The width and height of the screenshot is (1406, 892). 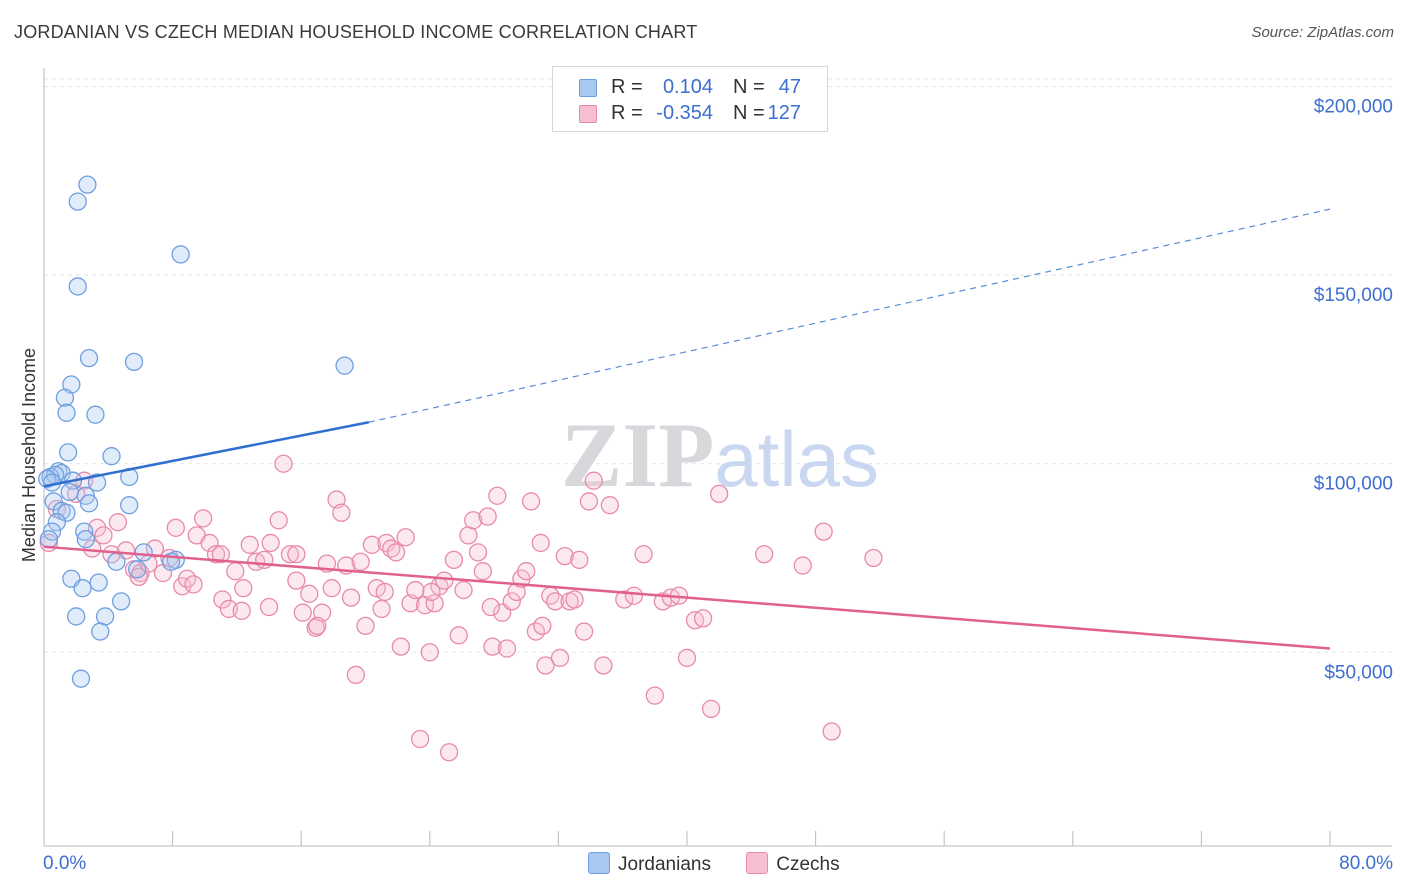 What do you see at coordinates (784, 113) in the screenshot?
I see `legend-n-value: 127` at bounding box center [784, 113].